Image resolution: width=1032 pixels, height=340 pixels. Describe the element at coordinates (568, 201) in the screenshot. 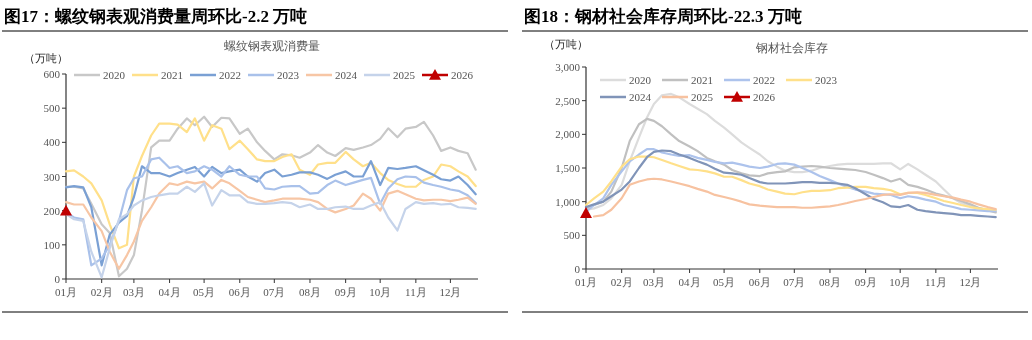

I see `y-tick-label: 1,000` at that location.